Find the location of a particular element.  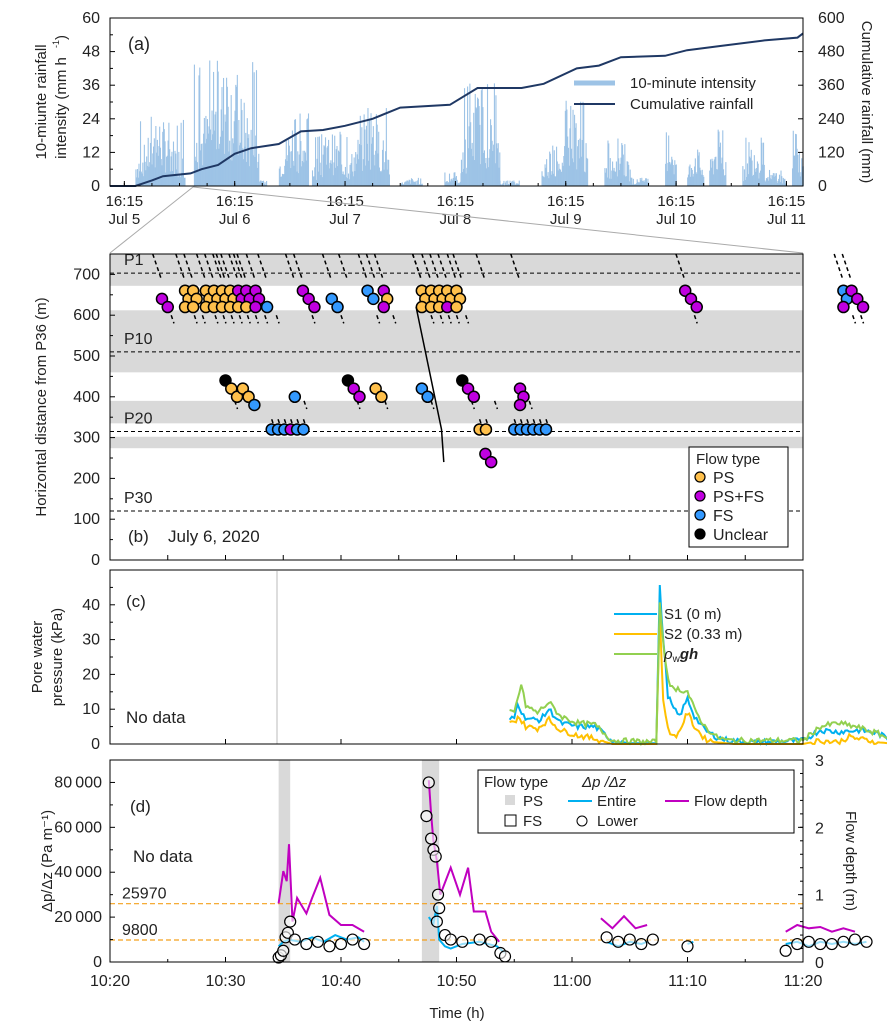

y-tick-label: 80 000 is located at coordinates (78, 782).